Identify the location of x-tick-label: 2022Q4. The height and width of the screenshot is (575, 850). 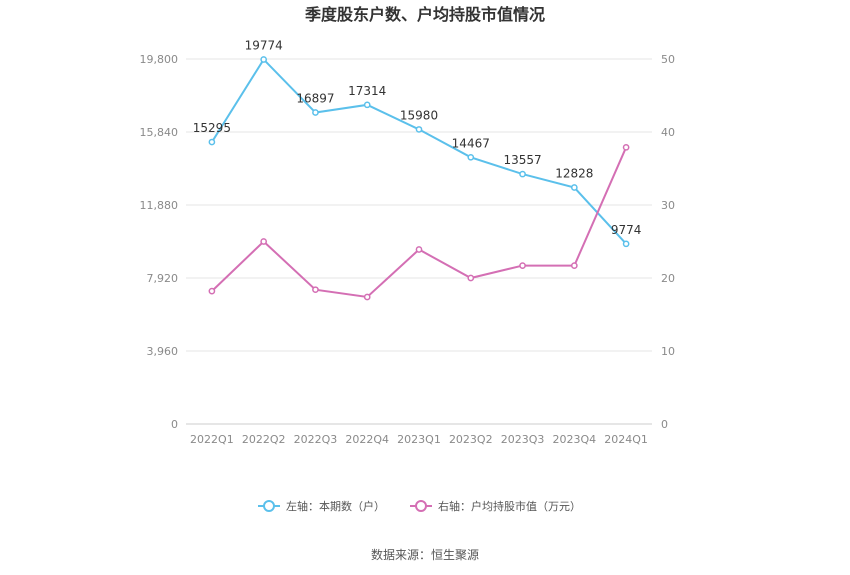
(367, 439).